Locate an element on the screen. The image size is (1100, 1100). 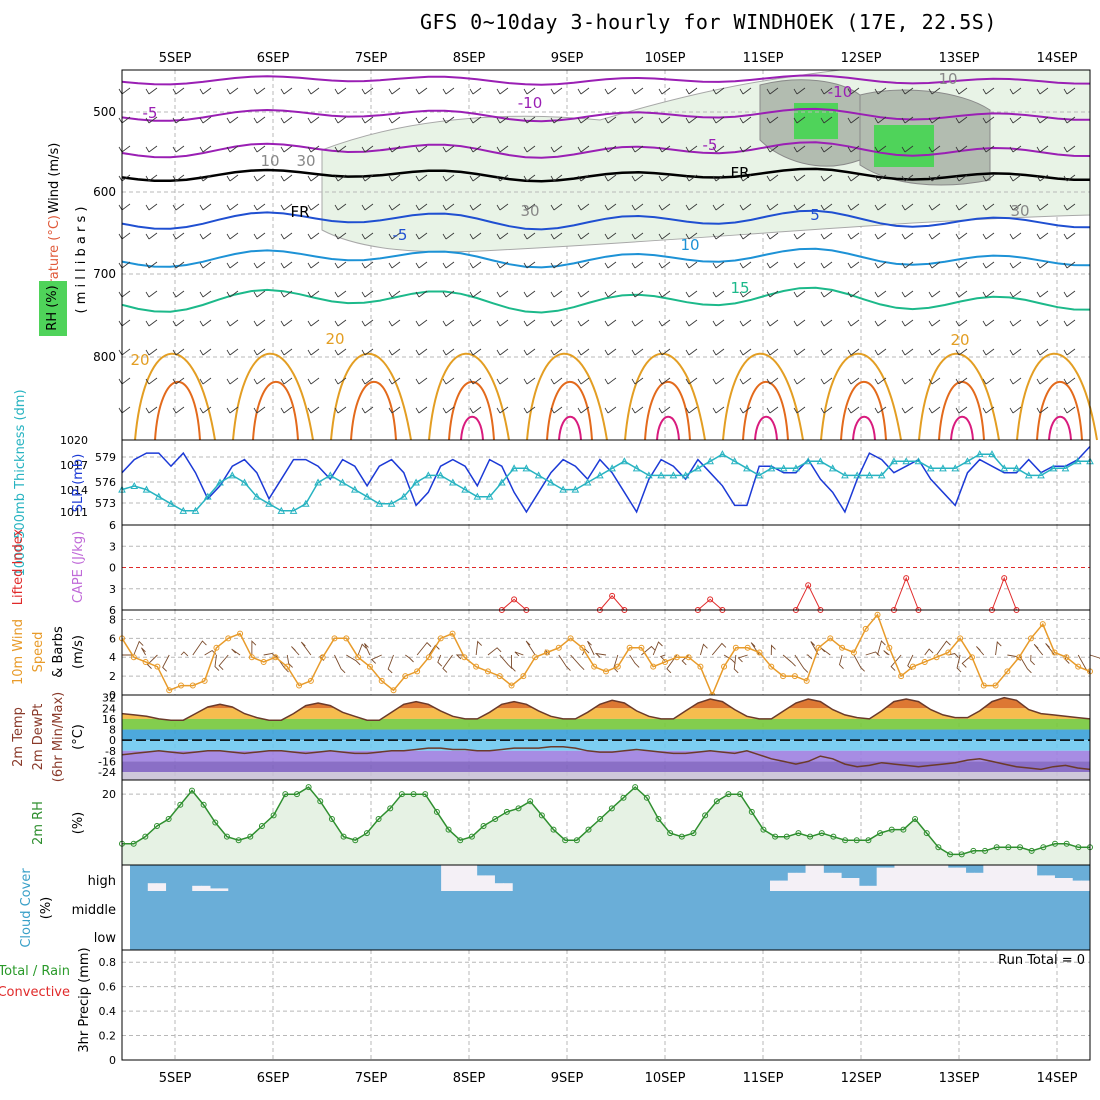
wind-panel-frame is located at coordinates (606, 652).